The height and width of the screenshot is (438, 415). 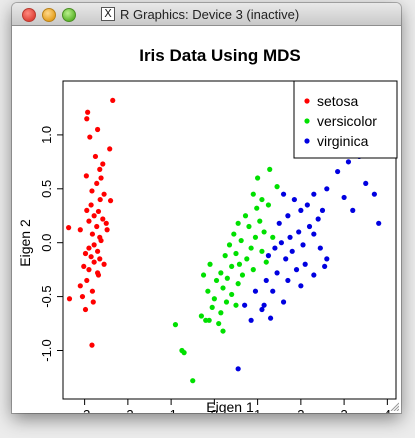 What do you see at coordinates (394, 406) in the screenshot?
I see `resize-grip-icon` at bounding box center [394, 406].